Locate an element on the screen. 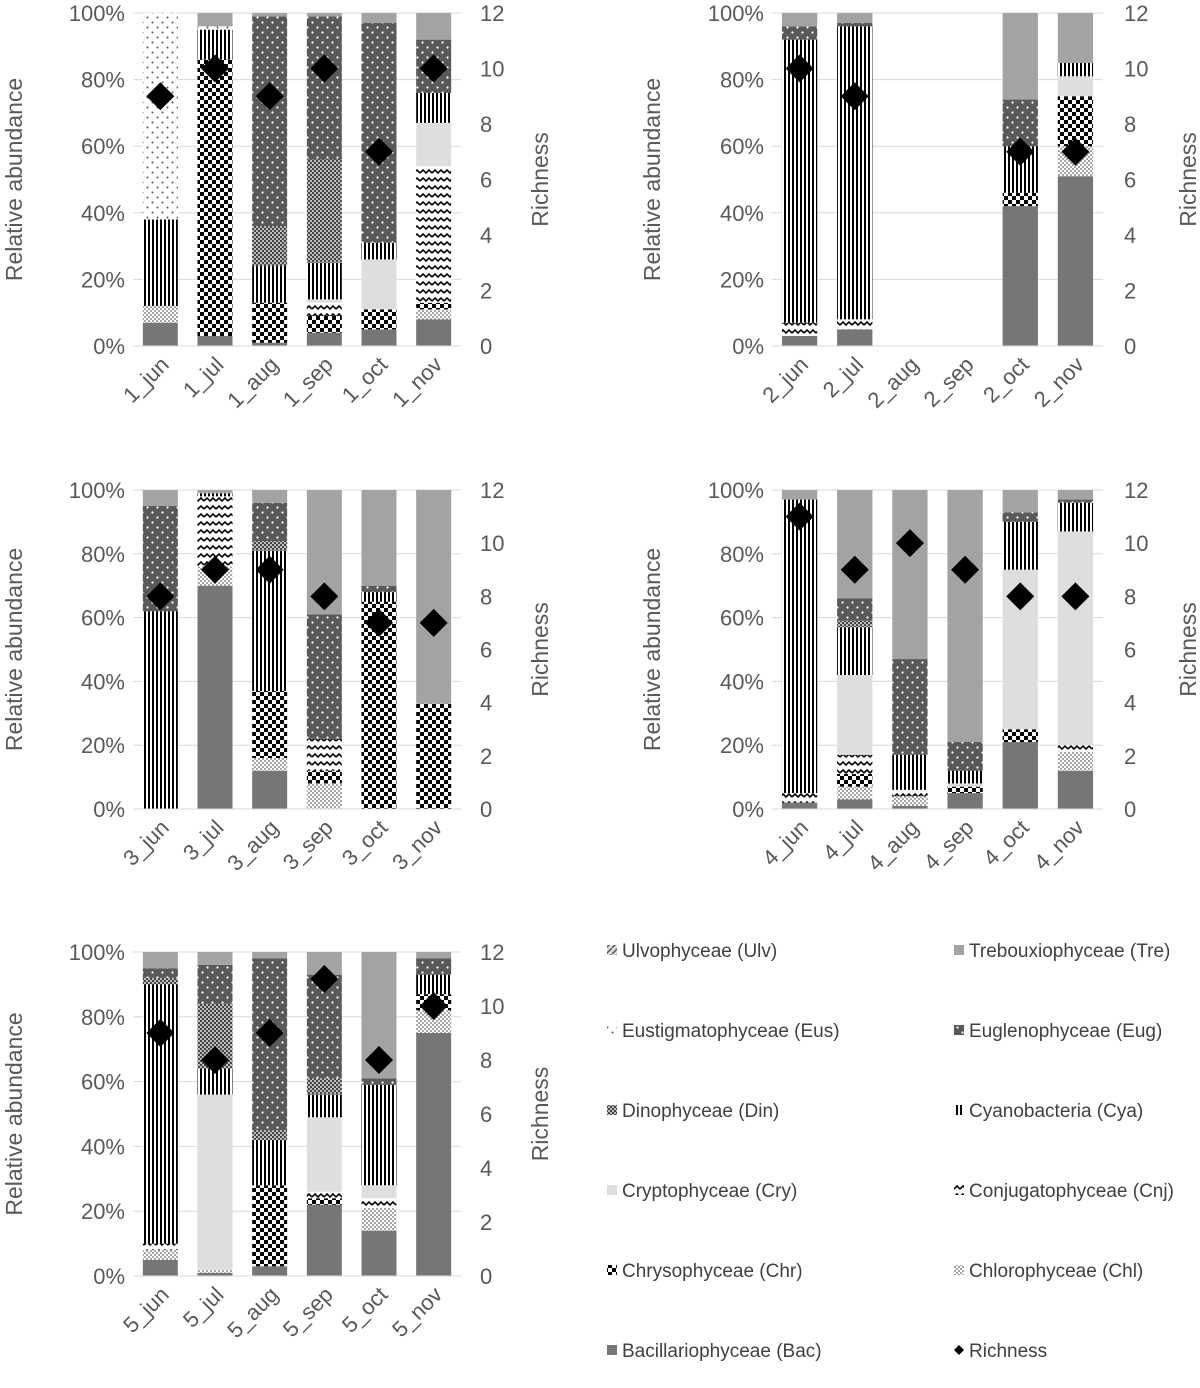 The height and width of the screenshot is (1388, 1200). bar-segment-eus is located at coordinates (215, 28).